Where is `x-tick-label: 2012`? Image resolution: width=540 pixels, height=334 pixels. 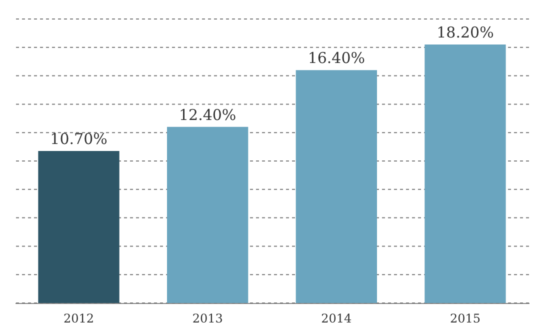 x-tick-label: 2012 is located at coordinates (78, 319).